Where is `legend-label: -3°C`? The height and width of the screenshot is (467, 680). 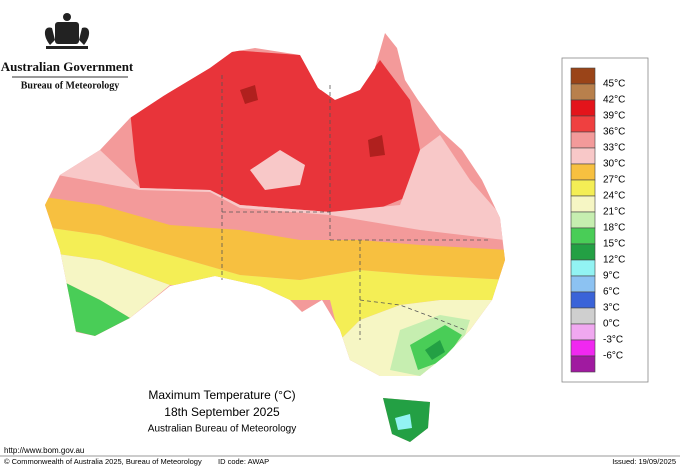
legend-label: -3°C is located at coordinates (613, 340).